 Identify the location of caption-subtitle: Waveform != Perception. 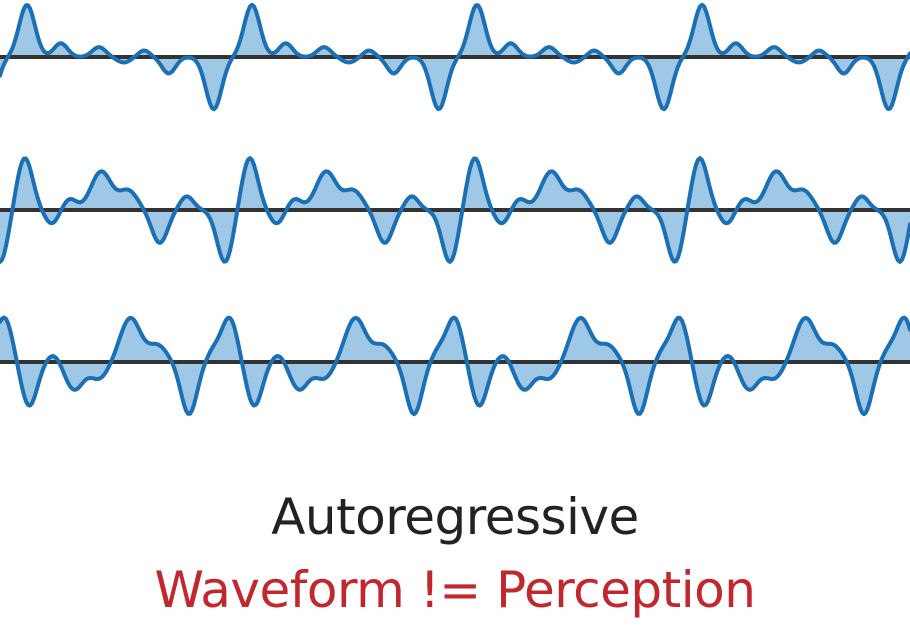
(455, 590).